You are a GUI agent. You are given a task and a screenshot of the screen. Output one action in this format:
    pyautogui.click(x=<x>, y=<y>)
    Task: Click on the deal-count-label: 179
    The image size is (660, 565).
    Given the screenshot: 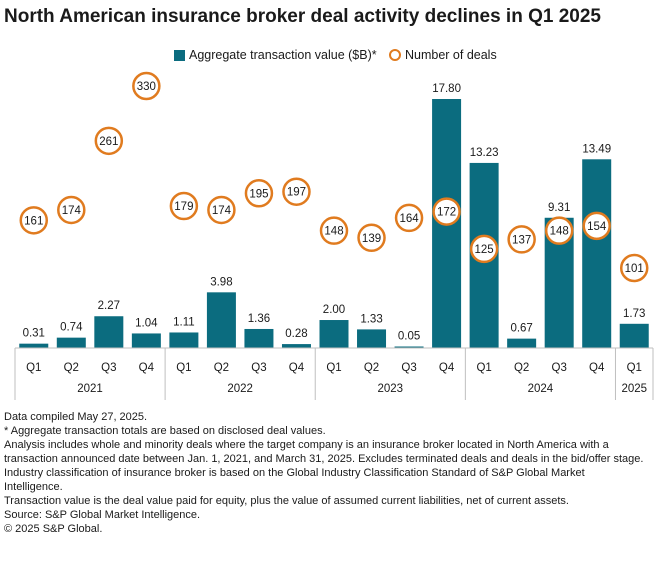 What is the action you would take?
    pyautogui.click(x=183, y=207)
    